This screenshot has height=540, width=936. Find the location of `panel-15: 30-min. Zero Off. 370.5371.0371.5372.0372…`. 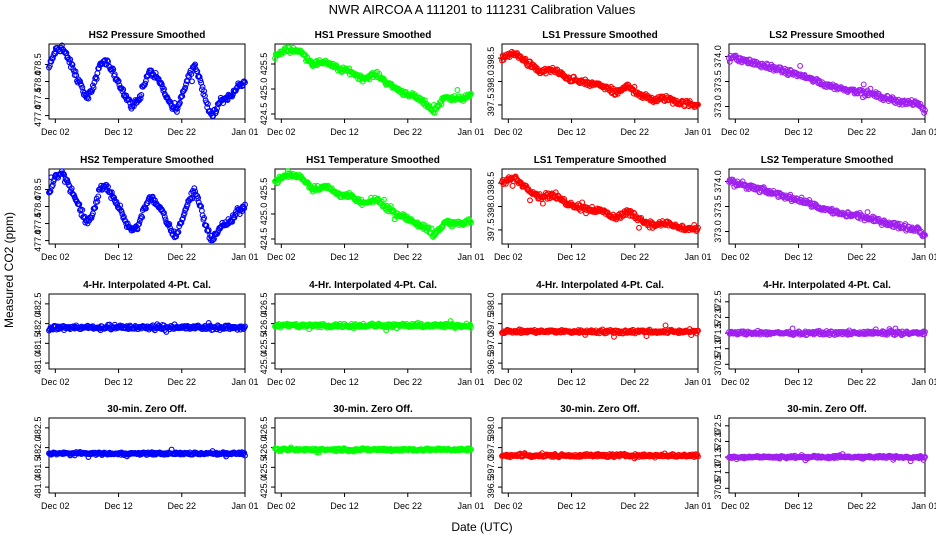

panel-15: 30-min. Zero Off. 370.5371.0371.5372.0372… is located at coordinates (824, 457).